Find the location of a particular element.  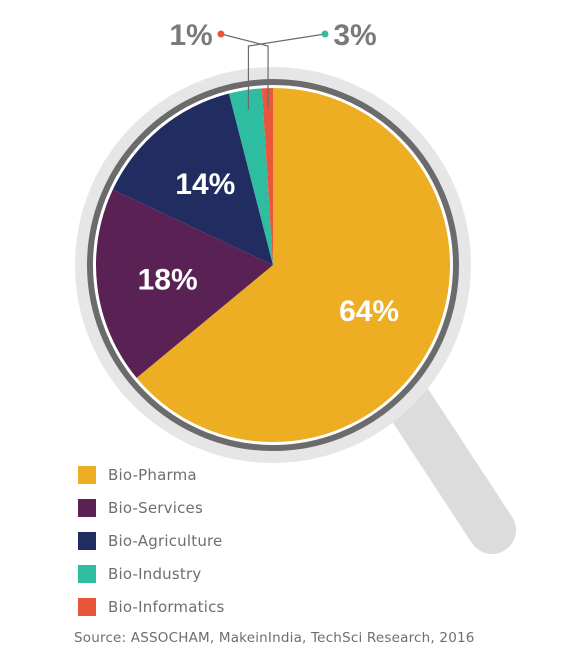

legend-item: Bio-Services is located at coordinates (151, 507).